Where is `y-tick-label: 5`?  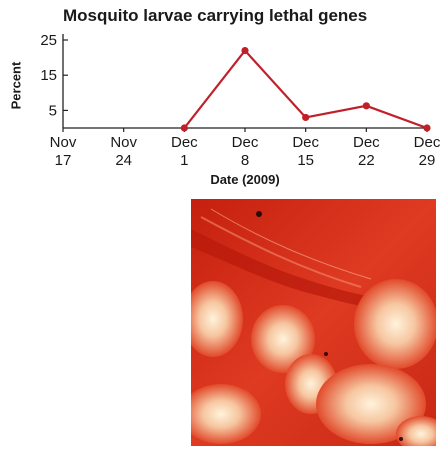
y-tick-label: 5 is located at coordinates (53, 110).